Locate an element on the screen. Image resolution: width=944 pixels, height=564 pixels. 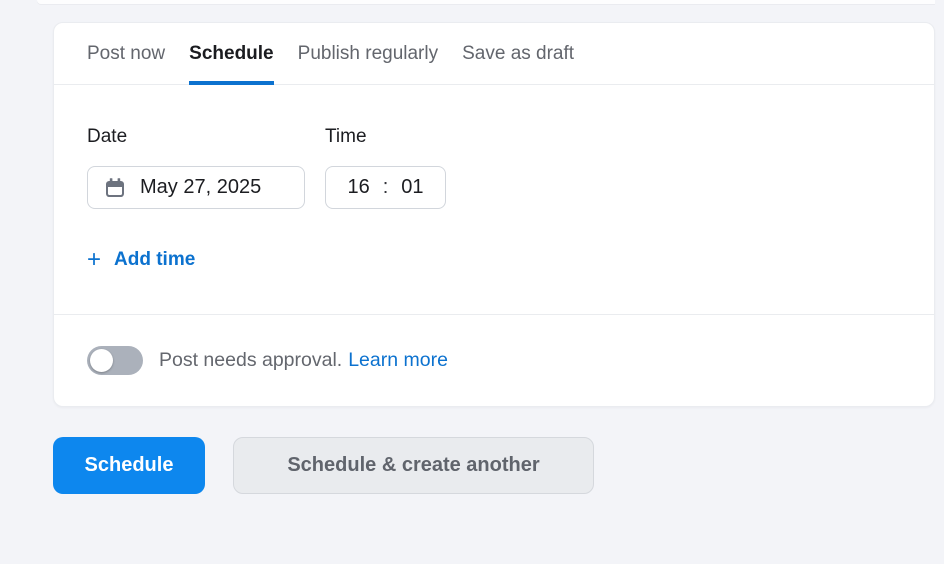
date-label: Date is located at coordinates (107, 136).